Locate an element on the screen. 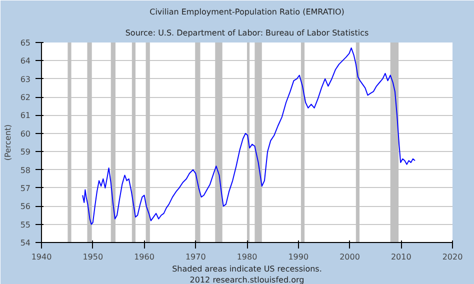 The width and height of the screenshot is (474, 284). y-tick-label: 57 is located at coordinates (25, 188).